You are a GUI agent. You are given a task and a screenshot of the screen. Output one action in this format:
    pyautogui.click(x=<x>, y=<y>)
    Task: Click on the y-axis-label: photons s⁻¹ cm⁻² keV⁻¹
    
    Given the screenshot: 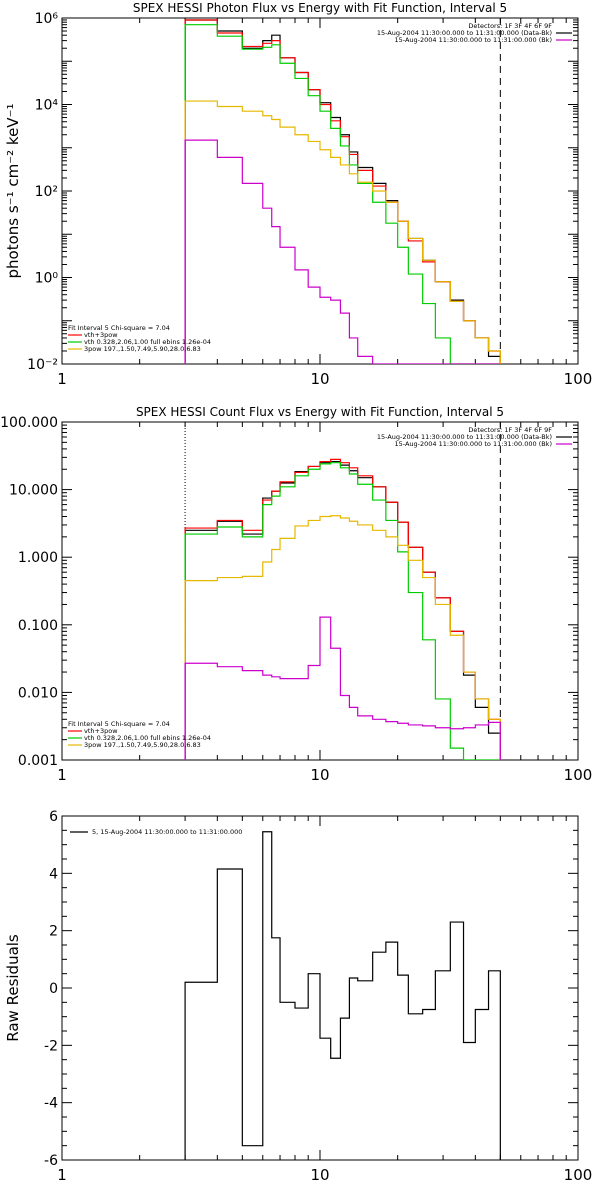 What is the action you would take?
    pyautogui.click(x=13, y=191)
    